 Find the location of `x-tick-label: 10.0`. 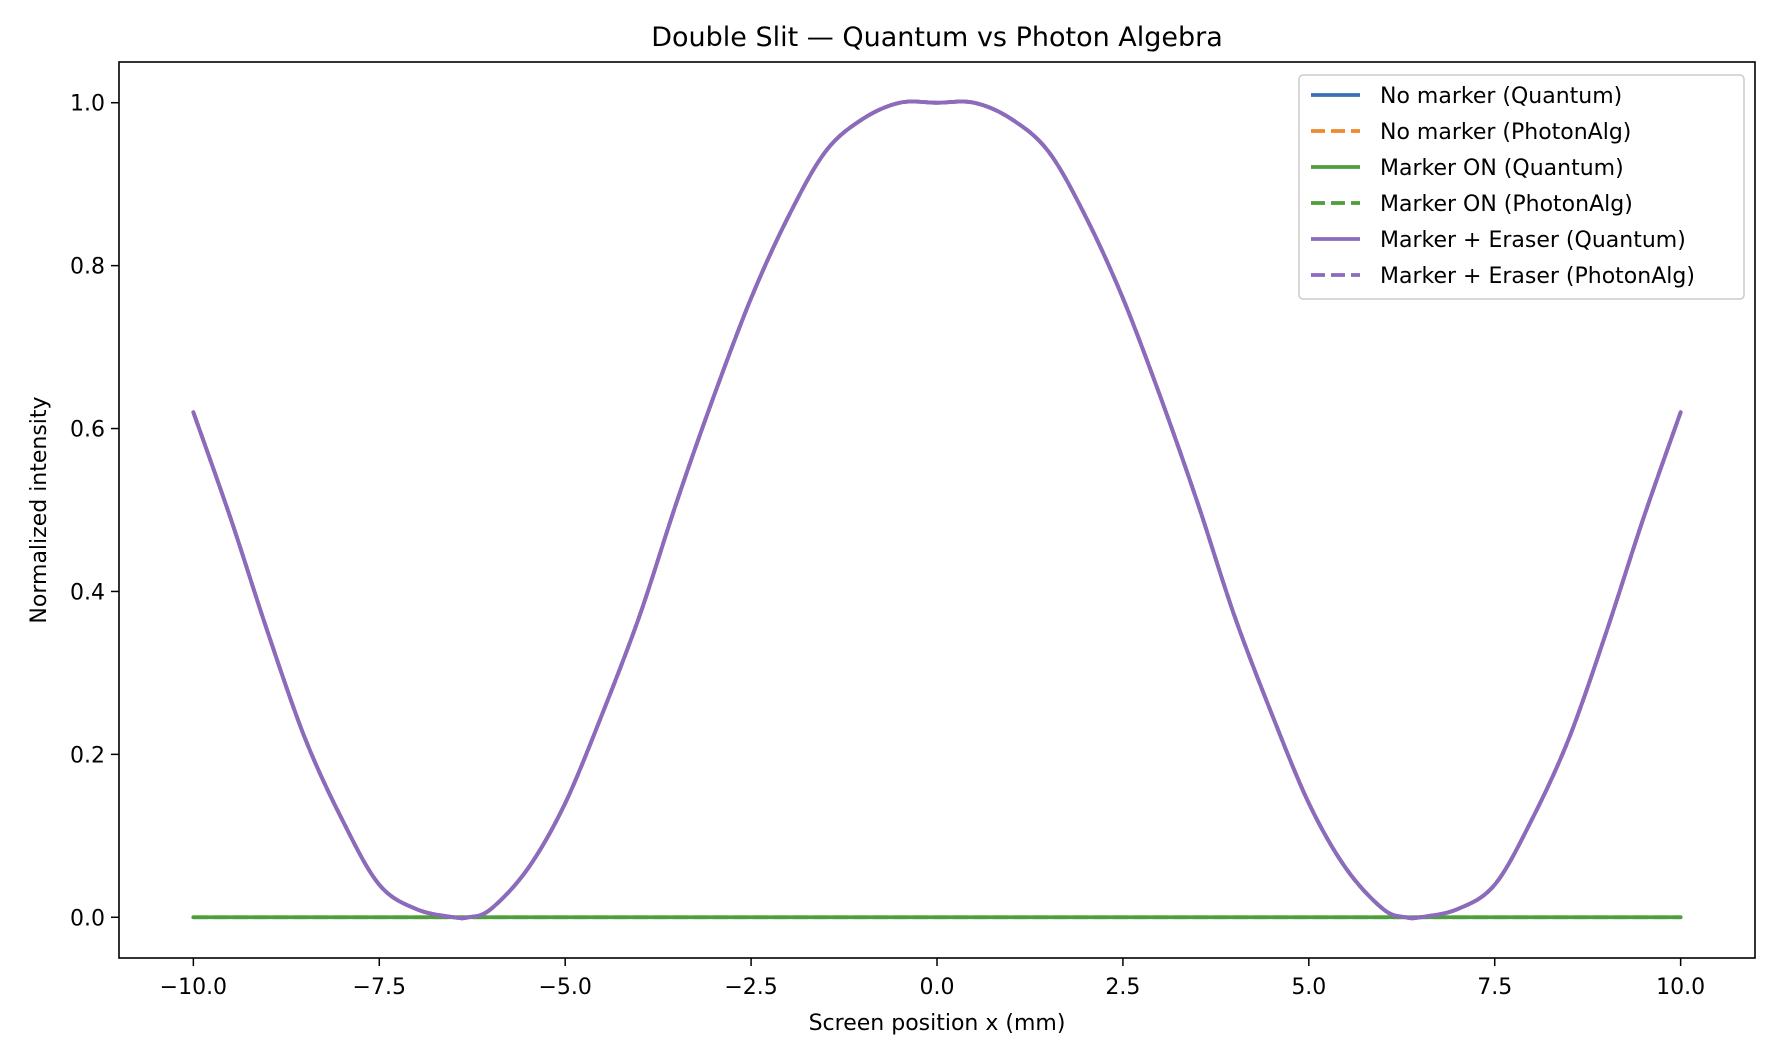

x-tick-label: 10.0 is located at coordinates (1680, 987).